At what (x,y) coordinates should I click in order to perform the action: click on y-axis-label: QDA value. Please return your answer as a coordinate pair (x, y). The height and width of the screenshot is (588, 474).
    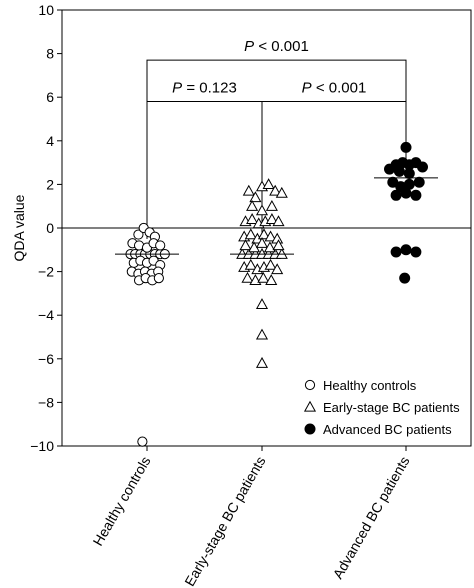
    Looking at the image, I should click on (19, 227).